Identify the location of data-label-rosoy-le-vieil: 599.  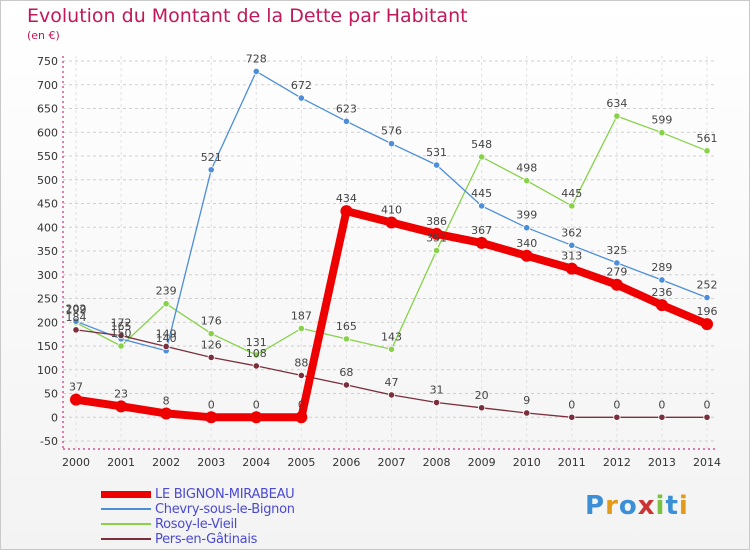
(661, 120).